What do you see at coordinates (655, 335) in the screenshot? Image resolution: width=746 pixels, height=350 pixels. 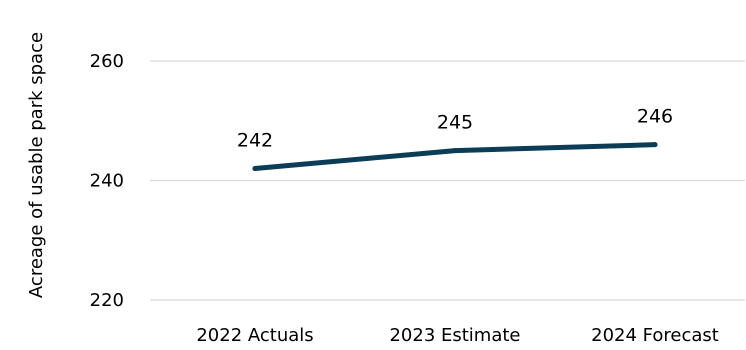 I see `x-category-label: 2024 Forecast` at bounding box center [655, 335].